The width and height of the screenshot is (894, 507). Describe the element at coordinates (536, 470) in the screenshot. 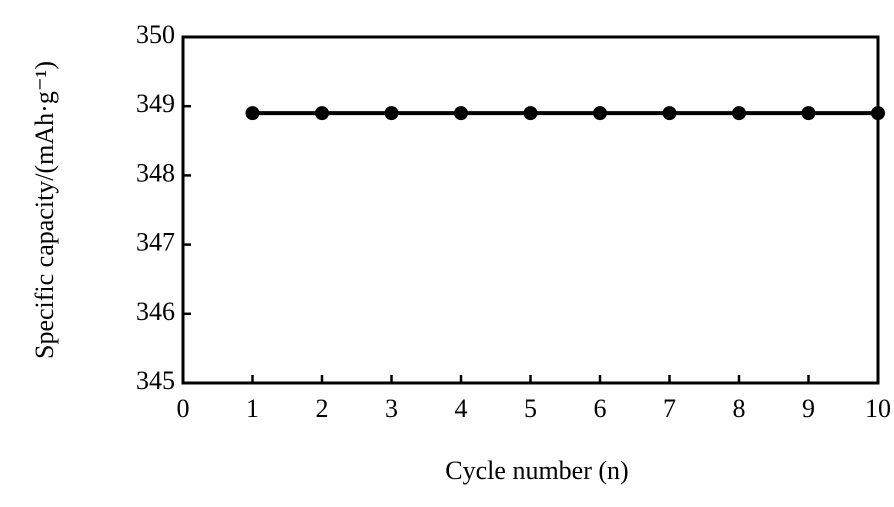

I see `x-axis-label: Cycle number (n)` at that location.